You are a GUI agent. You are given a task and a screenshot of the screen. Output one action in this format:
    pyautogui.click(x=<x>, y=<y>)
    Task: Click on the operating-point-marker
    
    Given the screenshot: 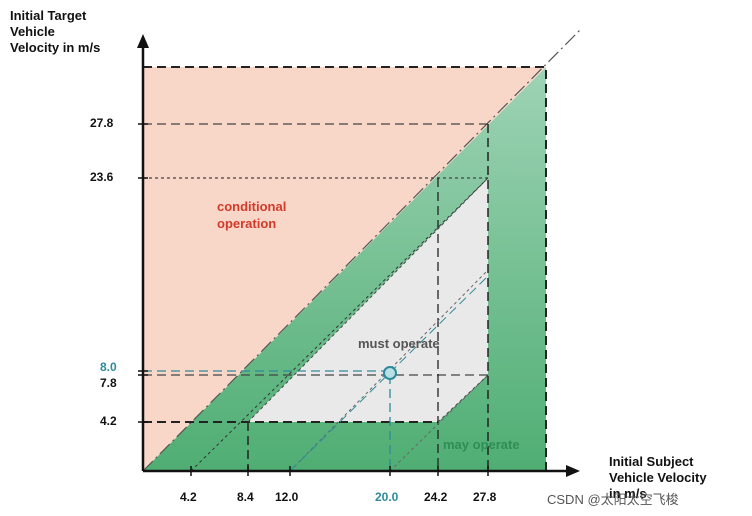 What is the action you would take?
    pyautogui.click(x=390, y=373)
    